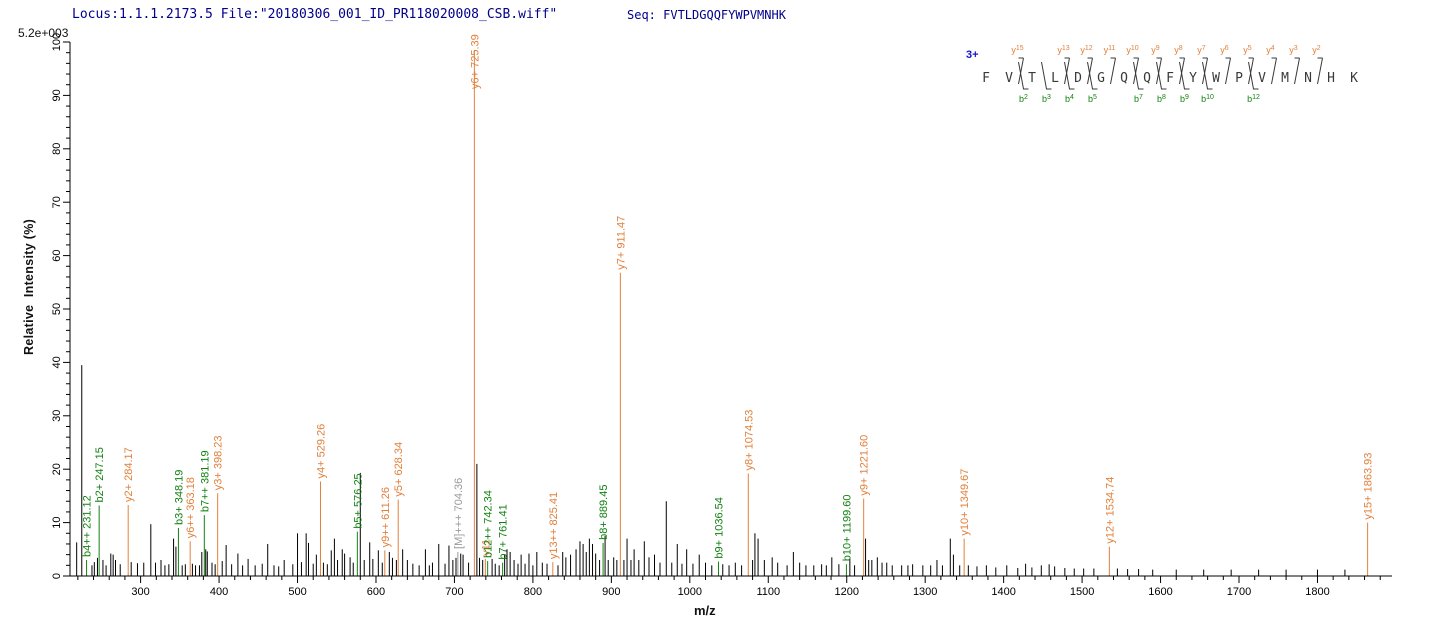  Describe the element at coordinates (129, 474) in the screenshot. I see `peak-label: y2+ 284.17` at that location.